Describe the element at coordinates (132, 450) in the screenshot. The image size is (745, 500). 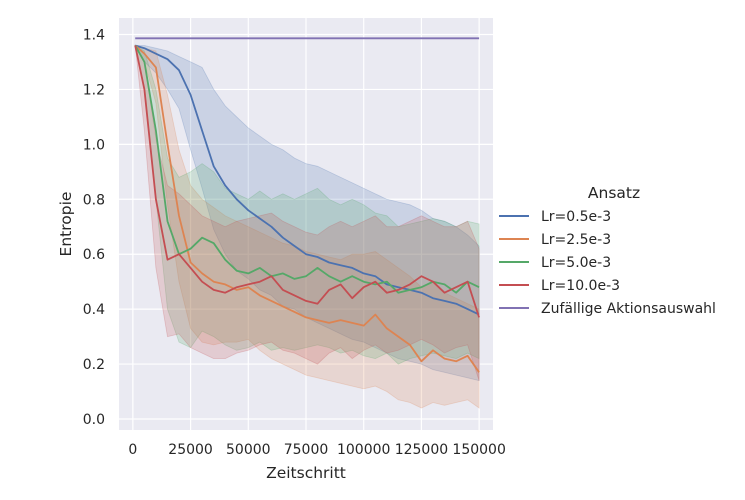
I see `x-tick-label: 0` at that location.